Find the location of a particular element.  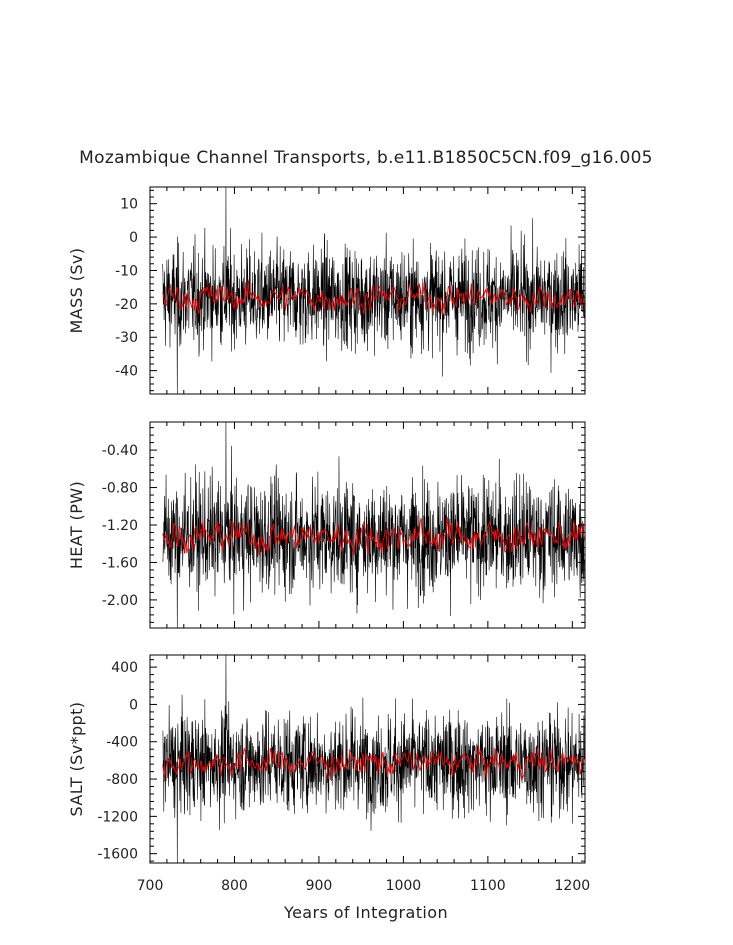

mass-y-axis-label: MASS (Sv) is located at coordinates (76, 291).